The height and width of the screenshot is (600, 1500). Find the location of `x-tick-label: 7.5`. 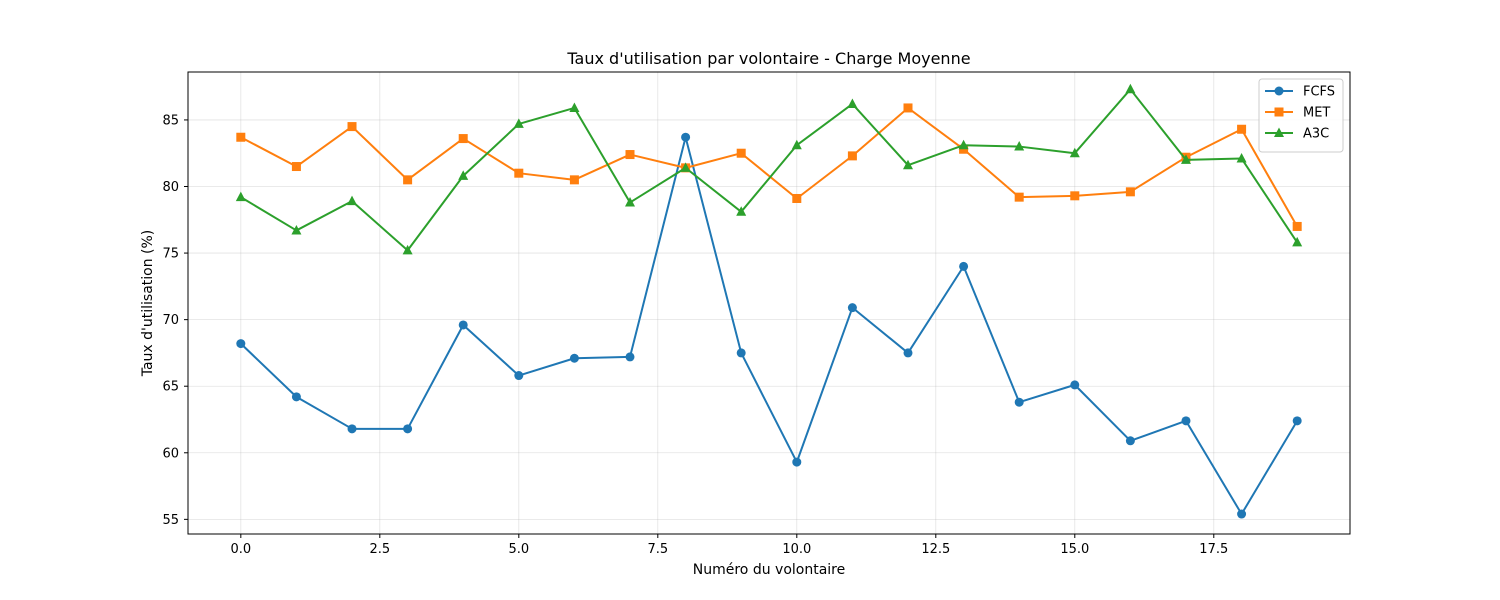

x-tick-label: 7.5 is located at coordinates (657, 549).